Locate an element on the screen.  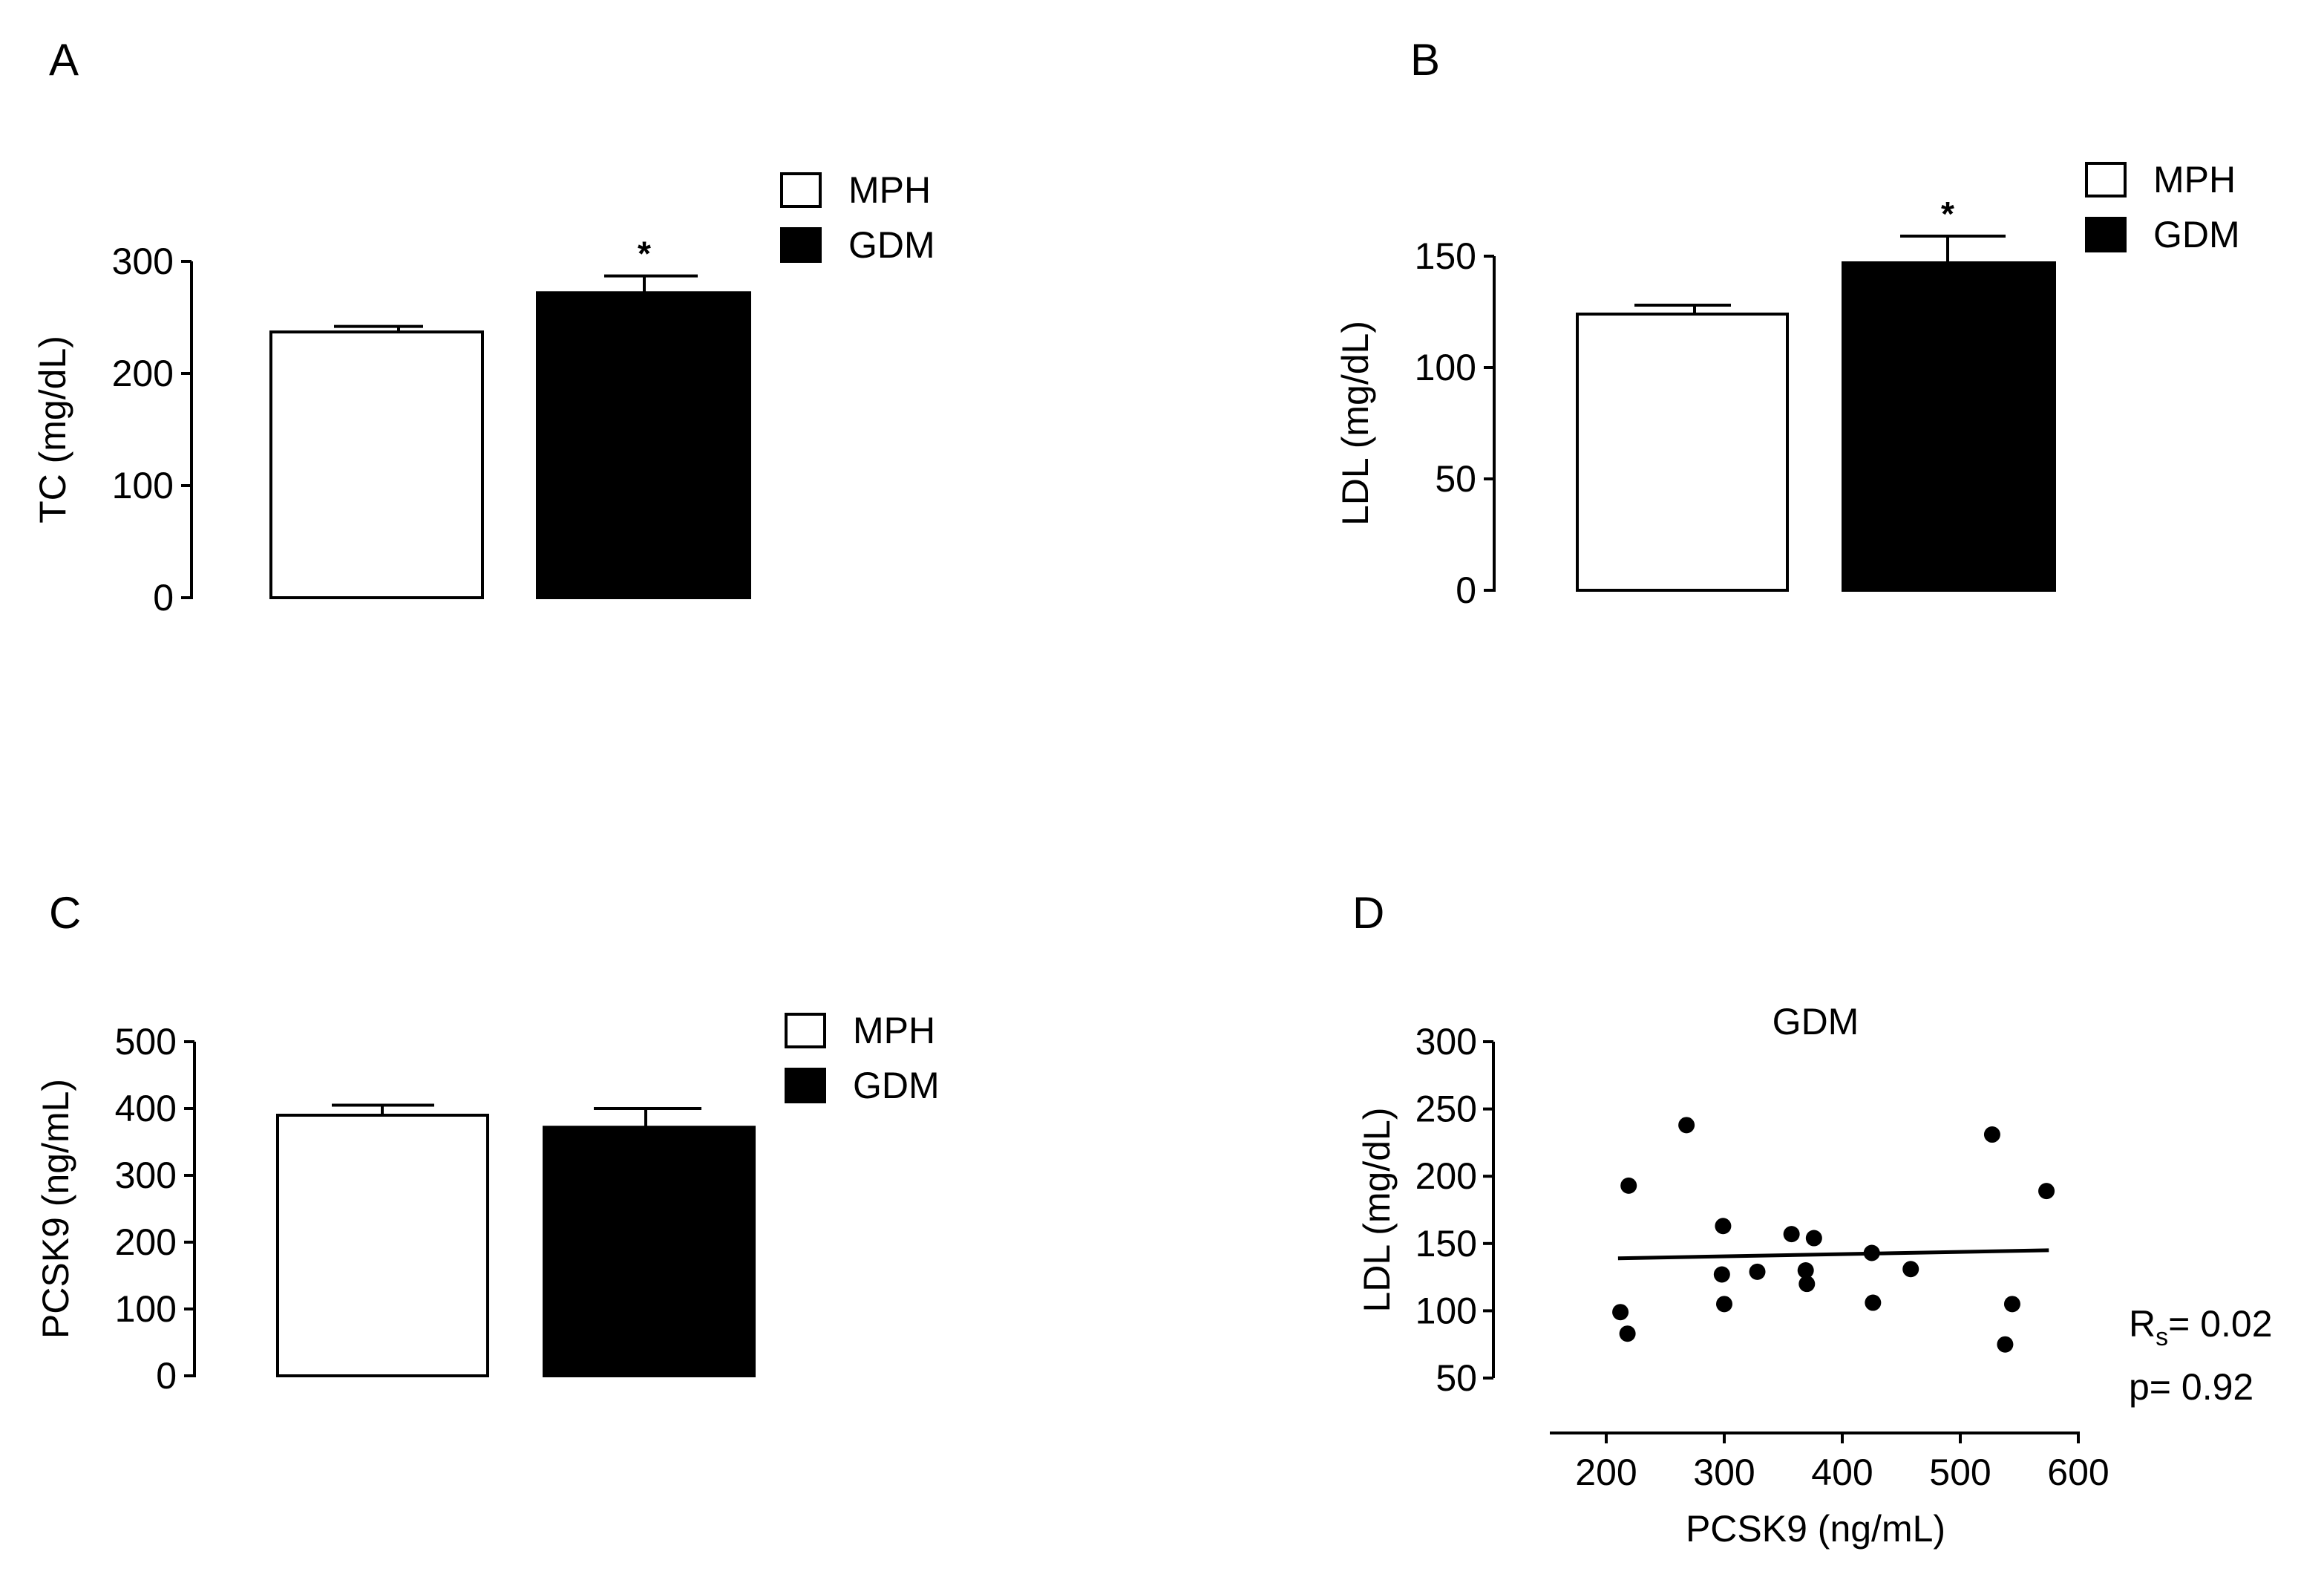
regression-line is located at coordinates (1833, 1254).